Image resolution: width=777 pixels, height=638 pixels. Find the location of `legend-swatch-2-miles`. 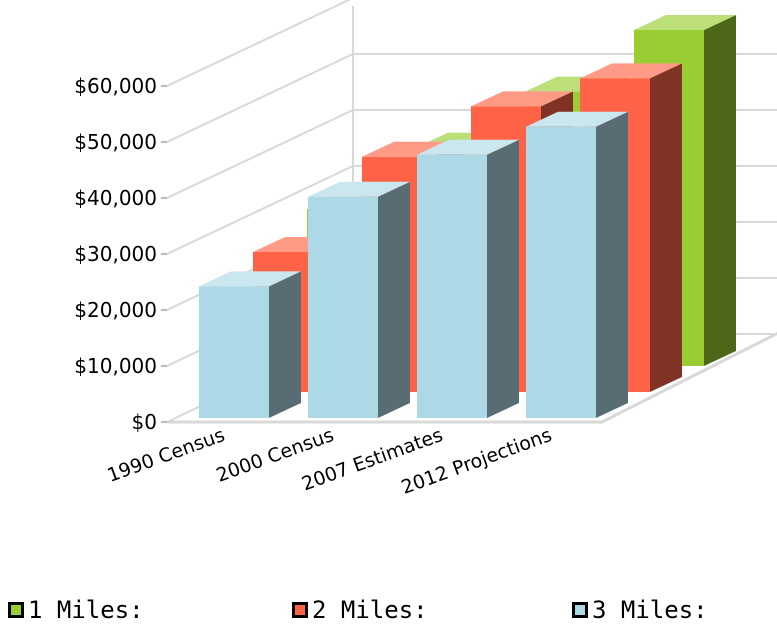

legend-swatch-2-miles is located at coordinates (300, 610).